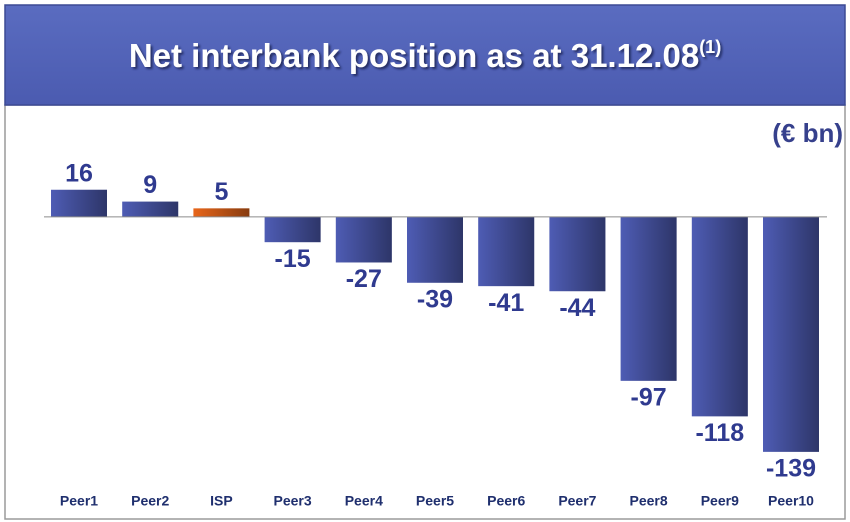 The image size is (850, 522). Describe the element at coordinates (150, 501) in the screenshot. I see `x-tick-label: Peer2` at that location.